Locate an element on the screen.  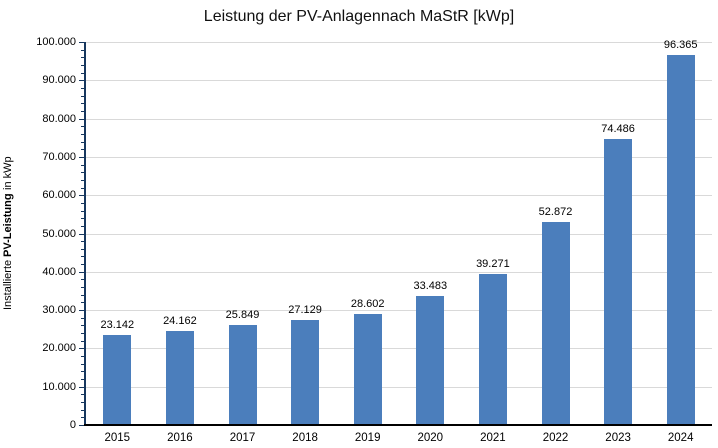
x-axis-tick-label: 2015 is located at coordinates (117, 438).